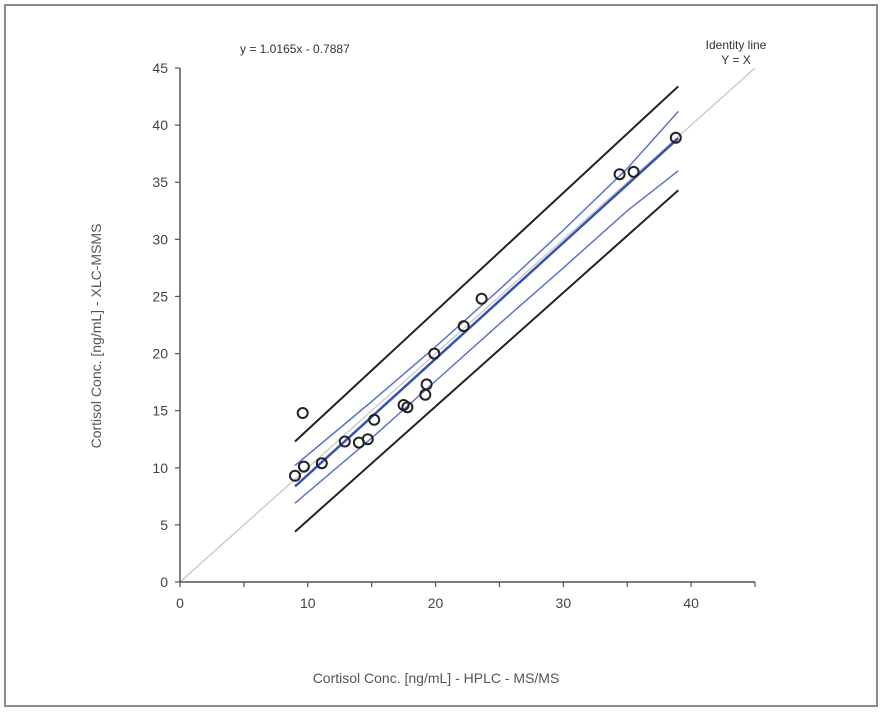 Image resolution: width=884 pixels, height=713 pixels. I want to click on y-tick-label: 0, so click(164, 582).